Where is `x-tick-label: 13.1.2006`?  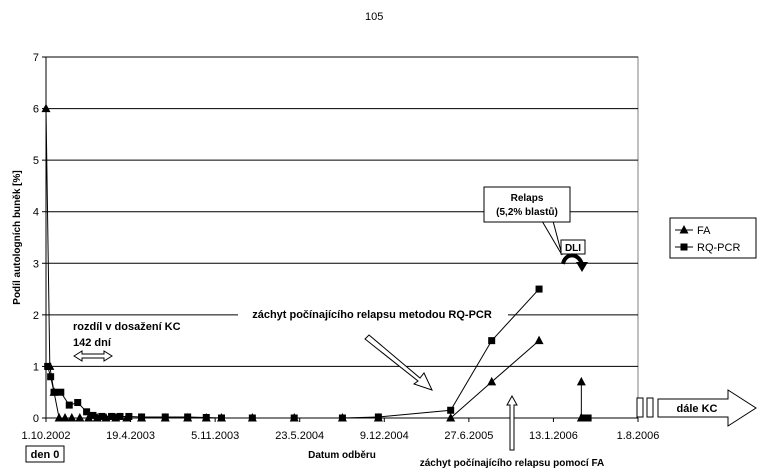 x-tick-label: 13.1.2006 is located at coordinates (553, 436).